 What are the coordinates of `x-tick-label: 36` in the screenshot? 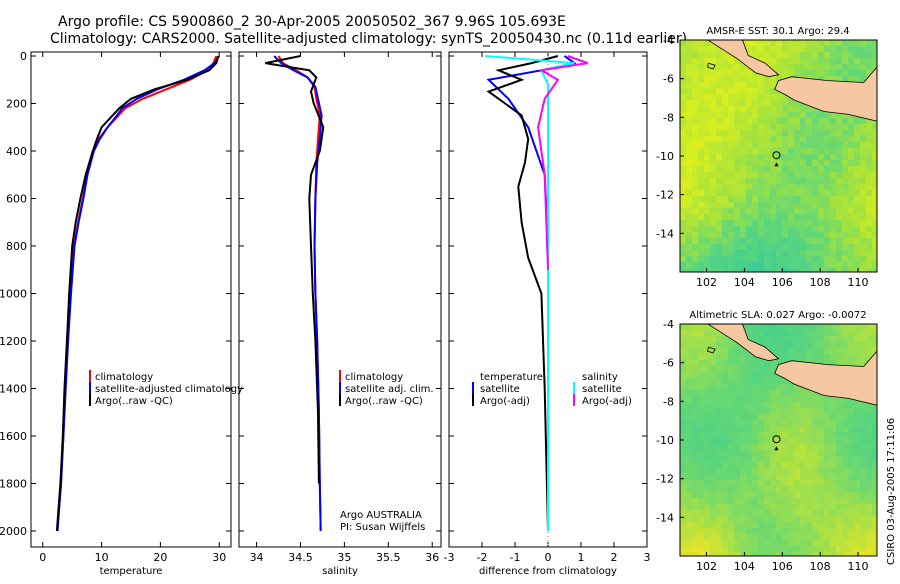 It's located at (432, 557).